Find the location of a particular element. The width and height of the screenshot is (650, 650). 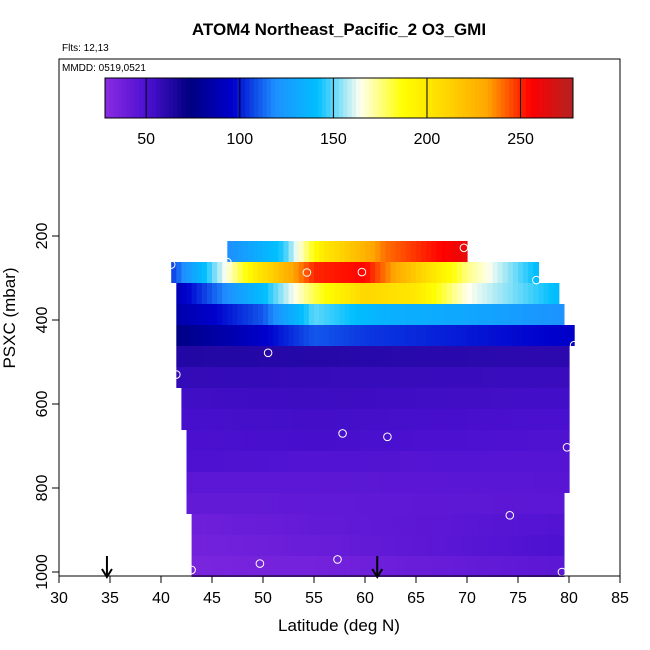

y-tick-label: 800 is located at coordinates (42, 488).